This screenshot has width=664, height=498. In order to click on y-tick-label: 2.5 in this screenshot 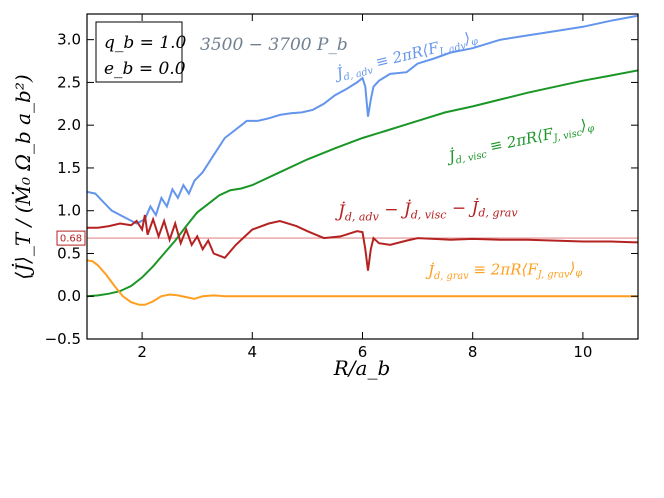, I will do `click(69, 82)`.